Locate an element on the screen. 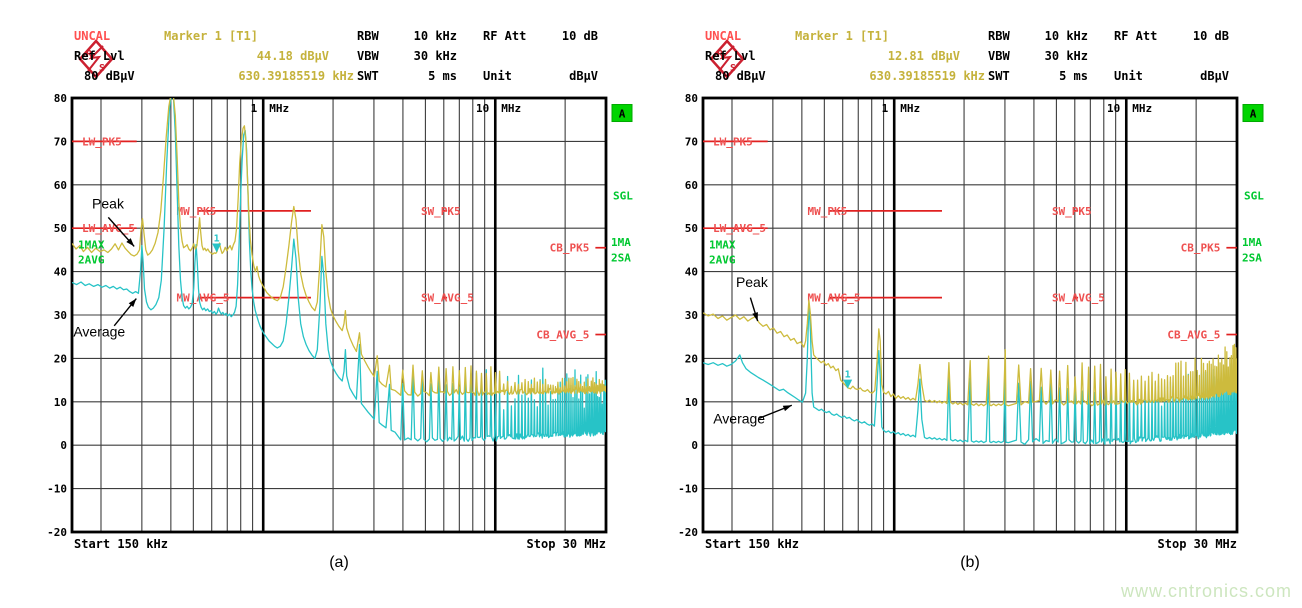  limit-label-CB_PK5: CB_PK5 is located at coordinates (1201, 248).